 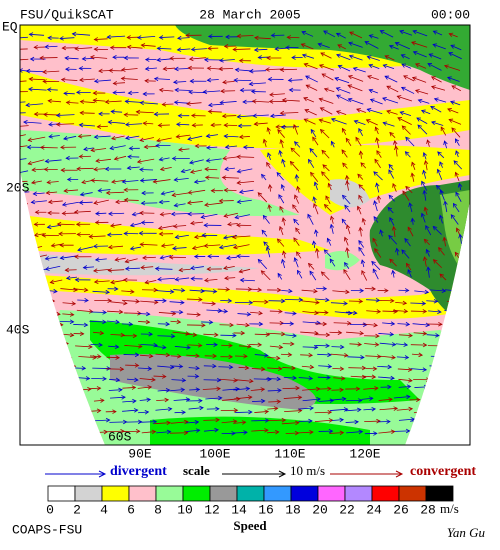 What do you see at coordinates (102, 474) in the screenshot?
I see `arrow-head` at bounding box center [102, 474].